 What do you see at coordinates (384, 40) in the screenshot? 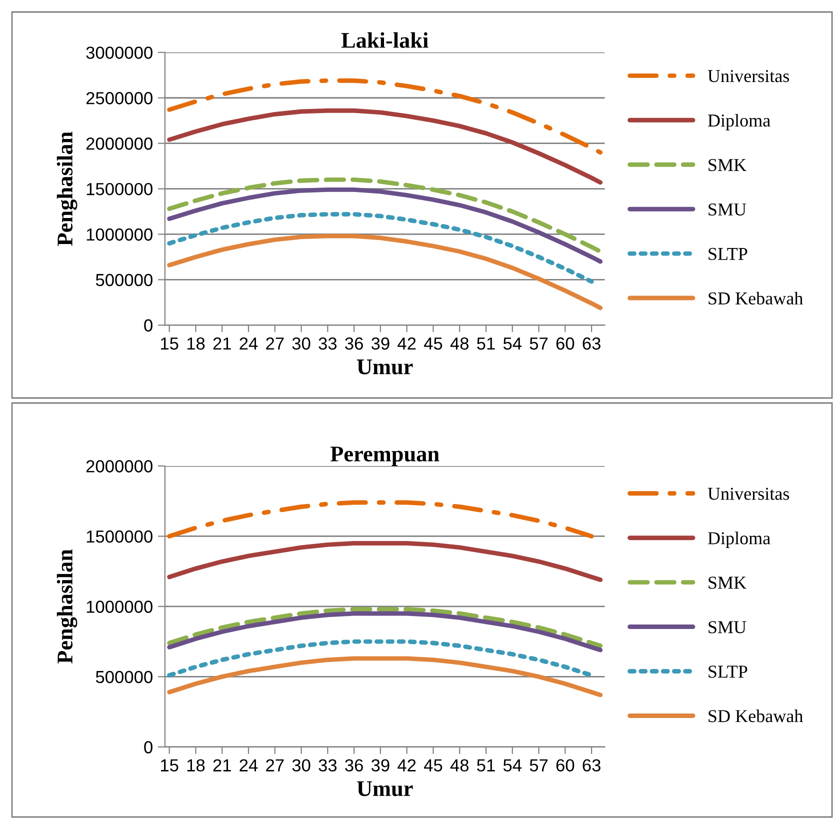
I see `chart-title: Laki-laki` at bounding box center [384, 40].